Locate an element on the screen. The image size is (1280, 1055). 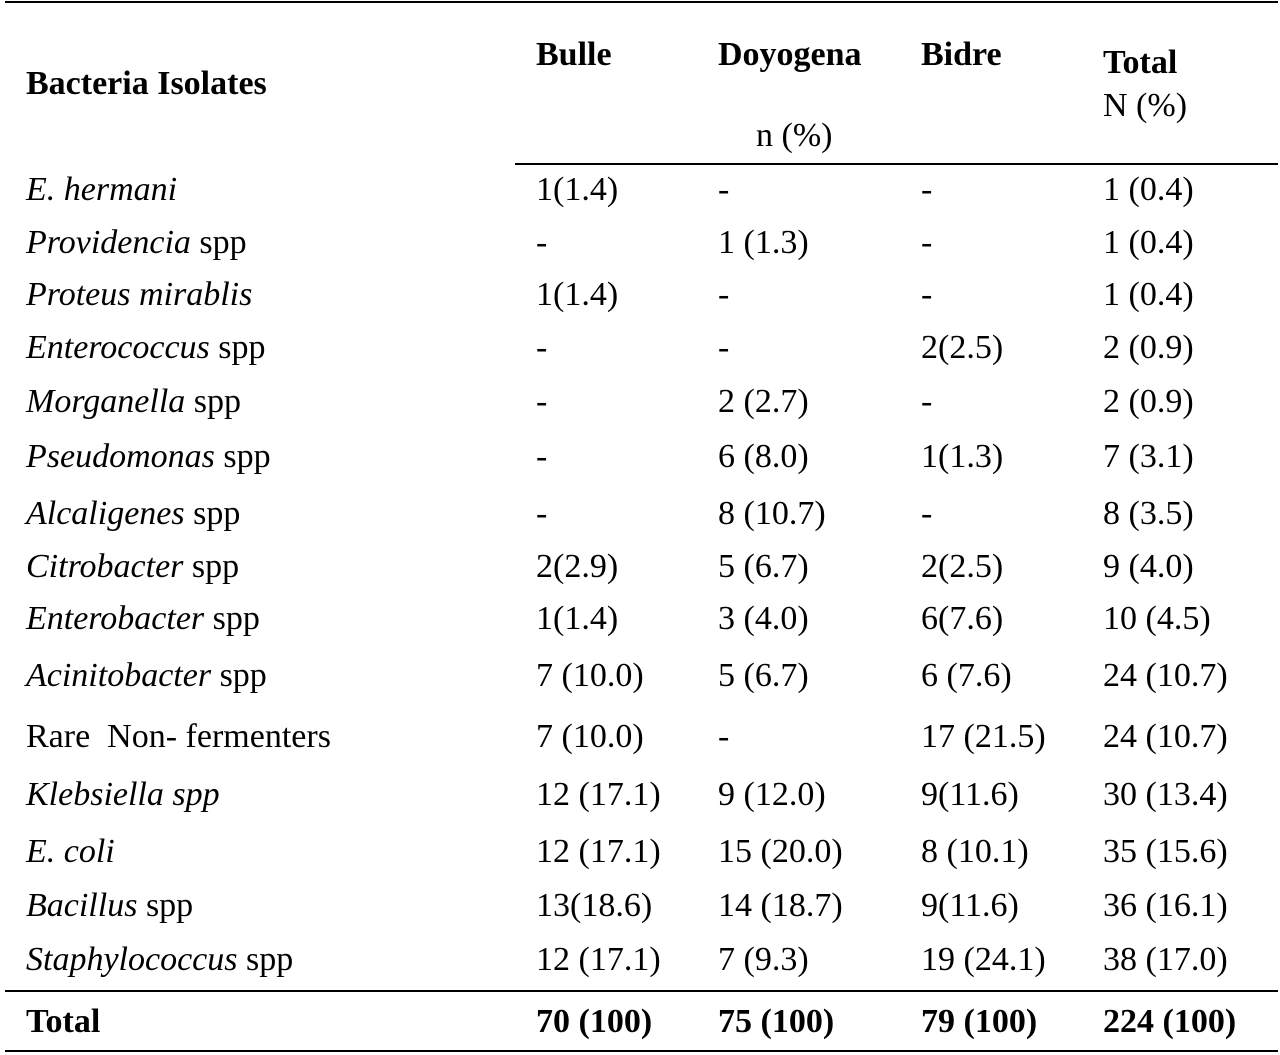
row-cell-total: 35 (15.6) is located at coordinates (1165, 851).